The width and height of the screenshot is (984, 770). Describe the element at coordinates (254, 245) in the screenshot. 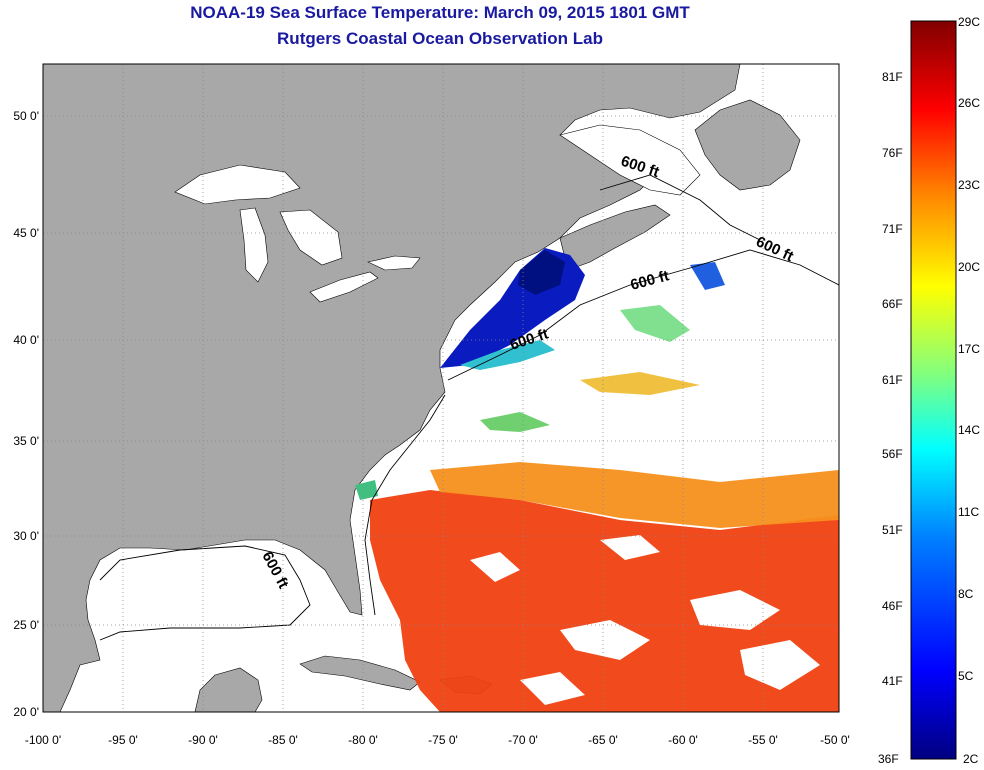

I see `lake-michigan` at that location.